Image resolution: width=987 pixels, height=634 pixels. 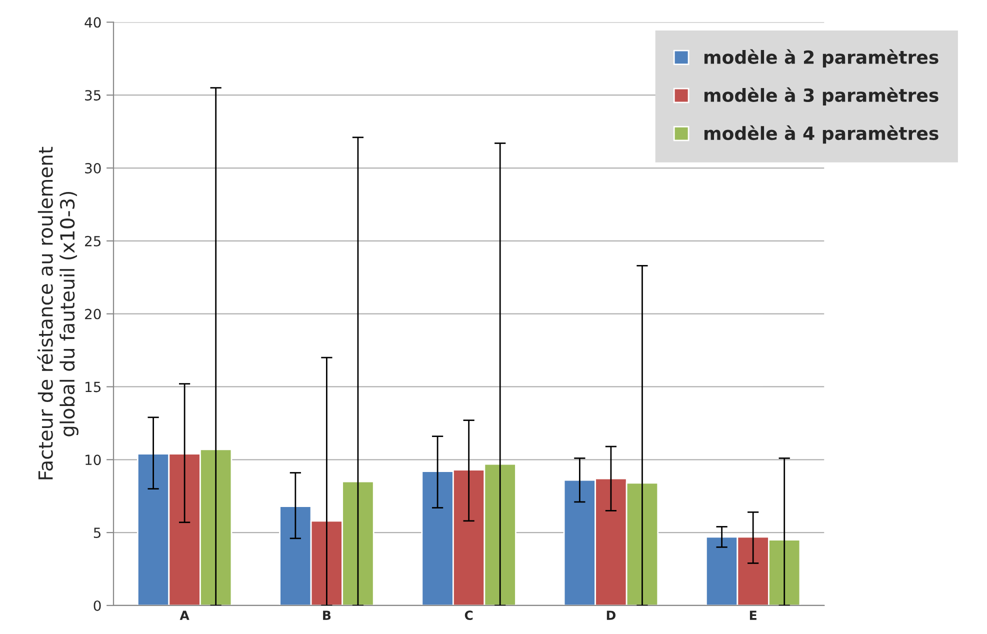 I want to click on y-tick-label: 30, so click(x=93, y=168).